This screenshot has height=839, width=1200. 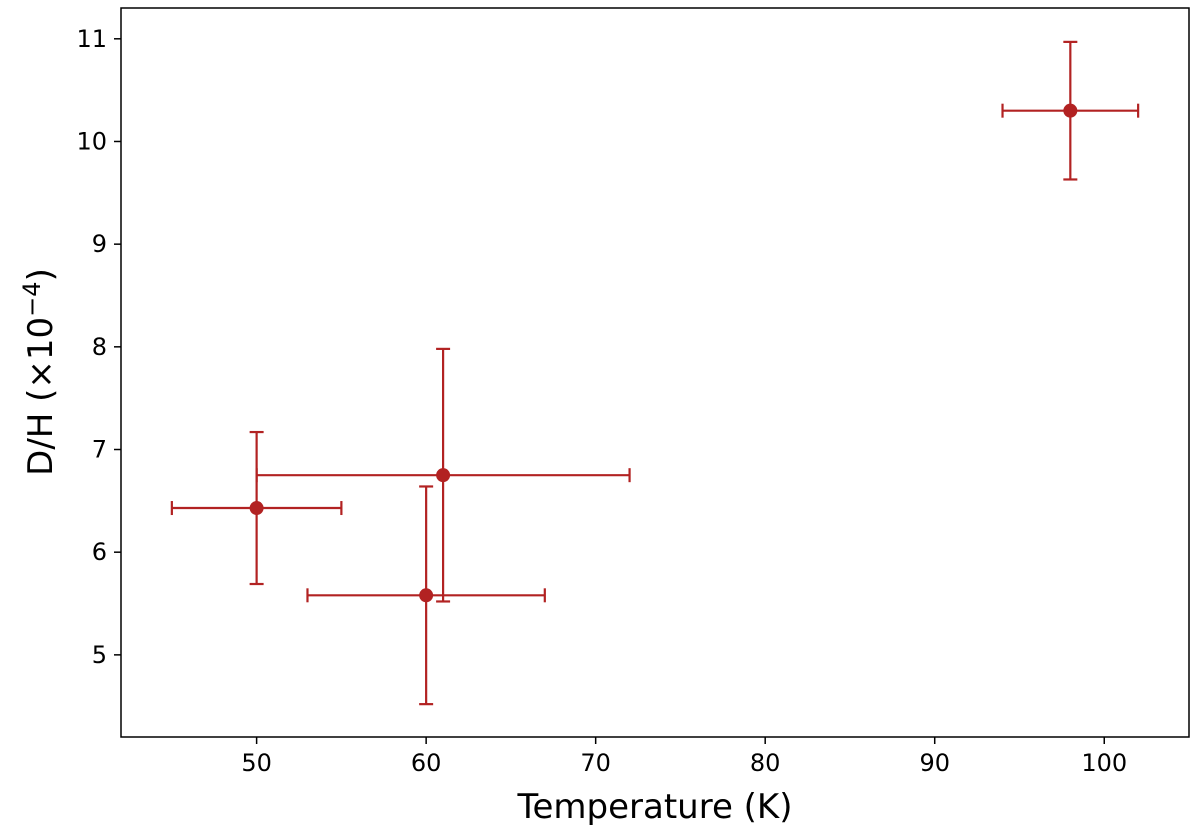 What do you see at coordinates (765, 763) in the screenshot?
I see `x-tick-label: 80` at bounding box center [765, 763].